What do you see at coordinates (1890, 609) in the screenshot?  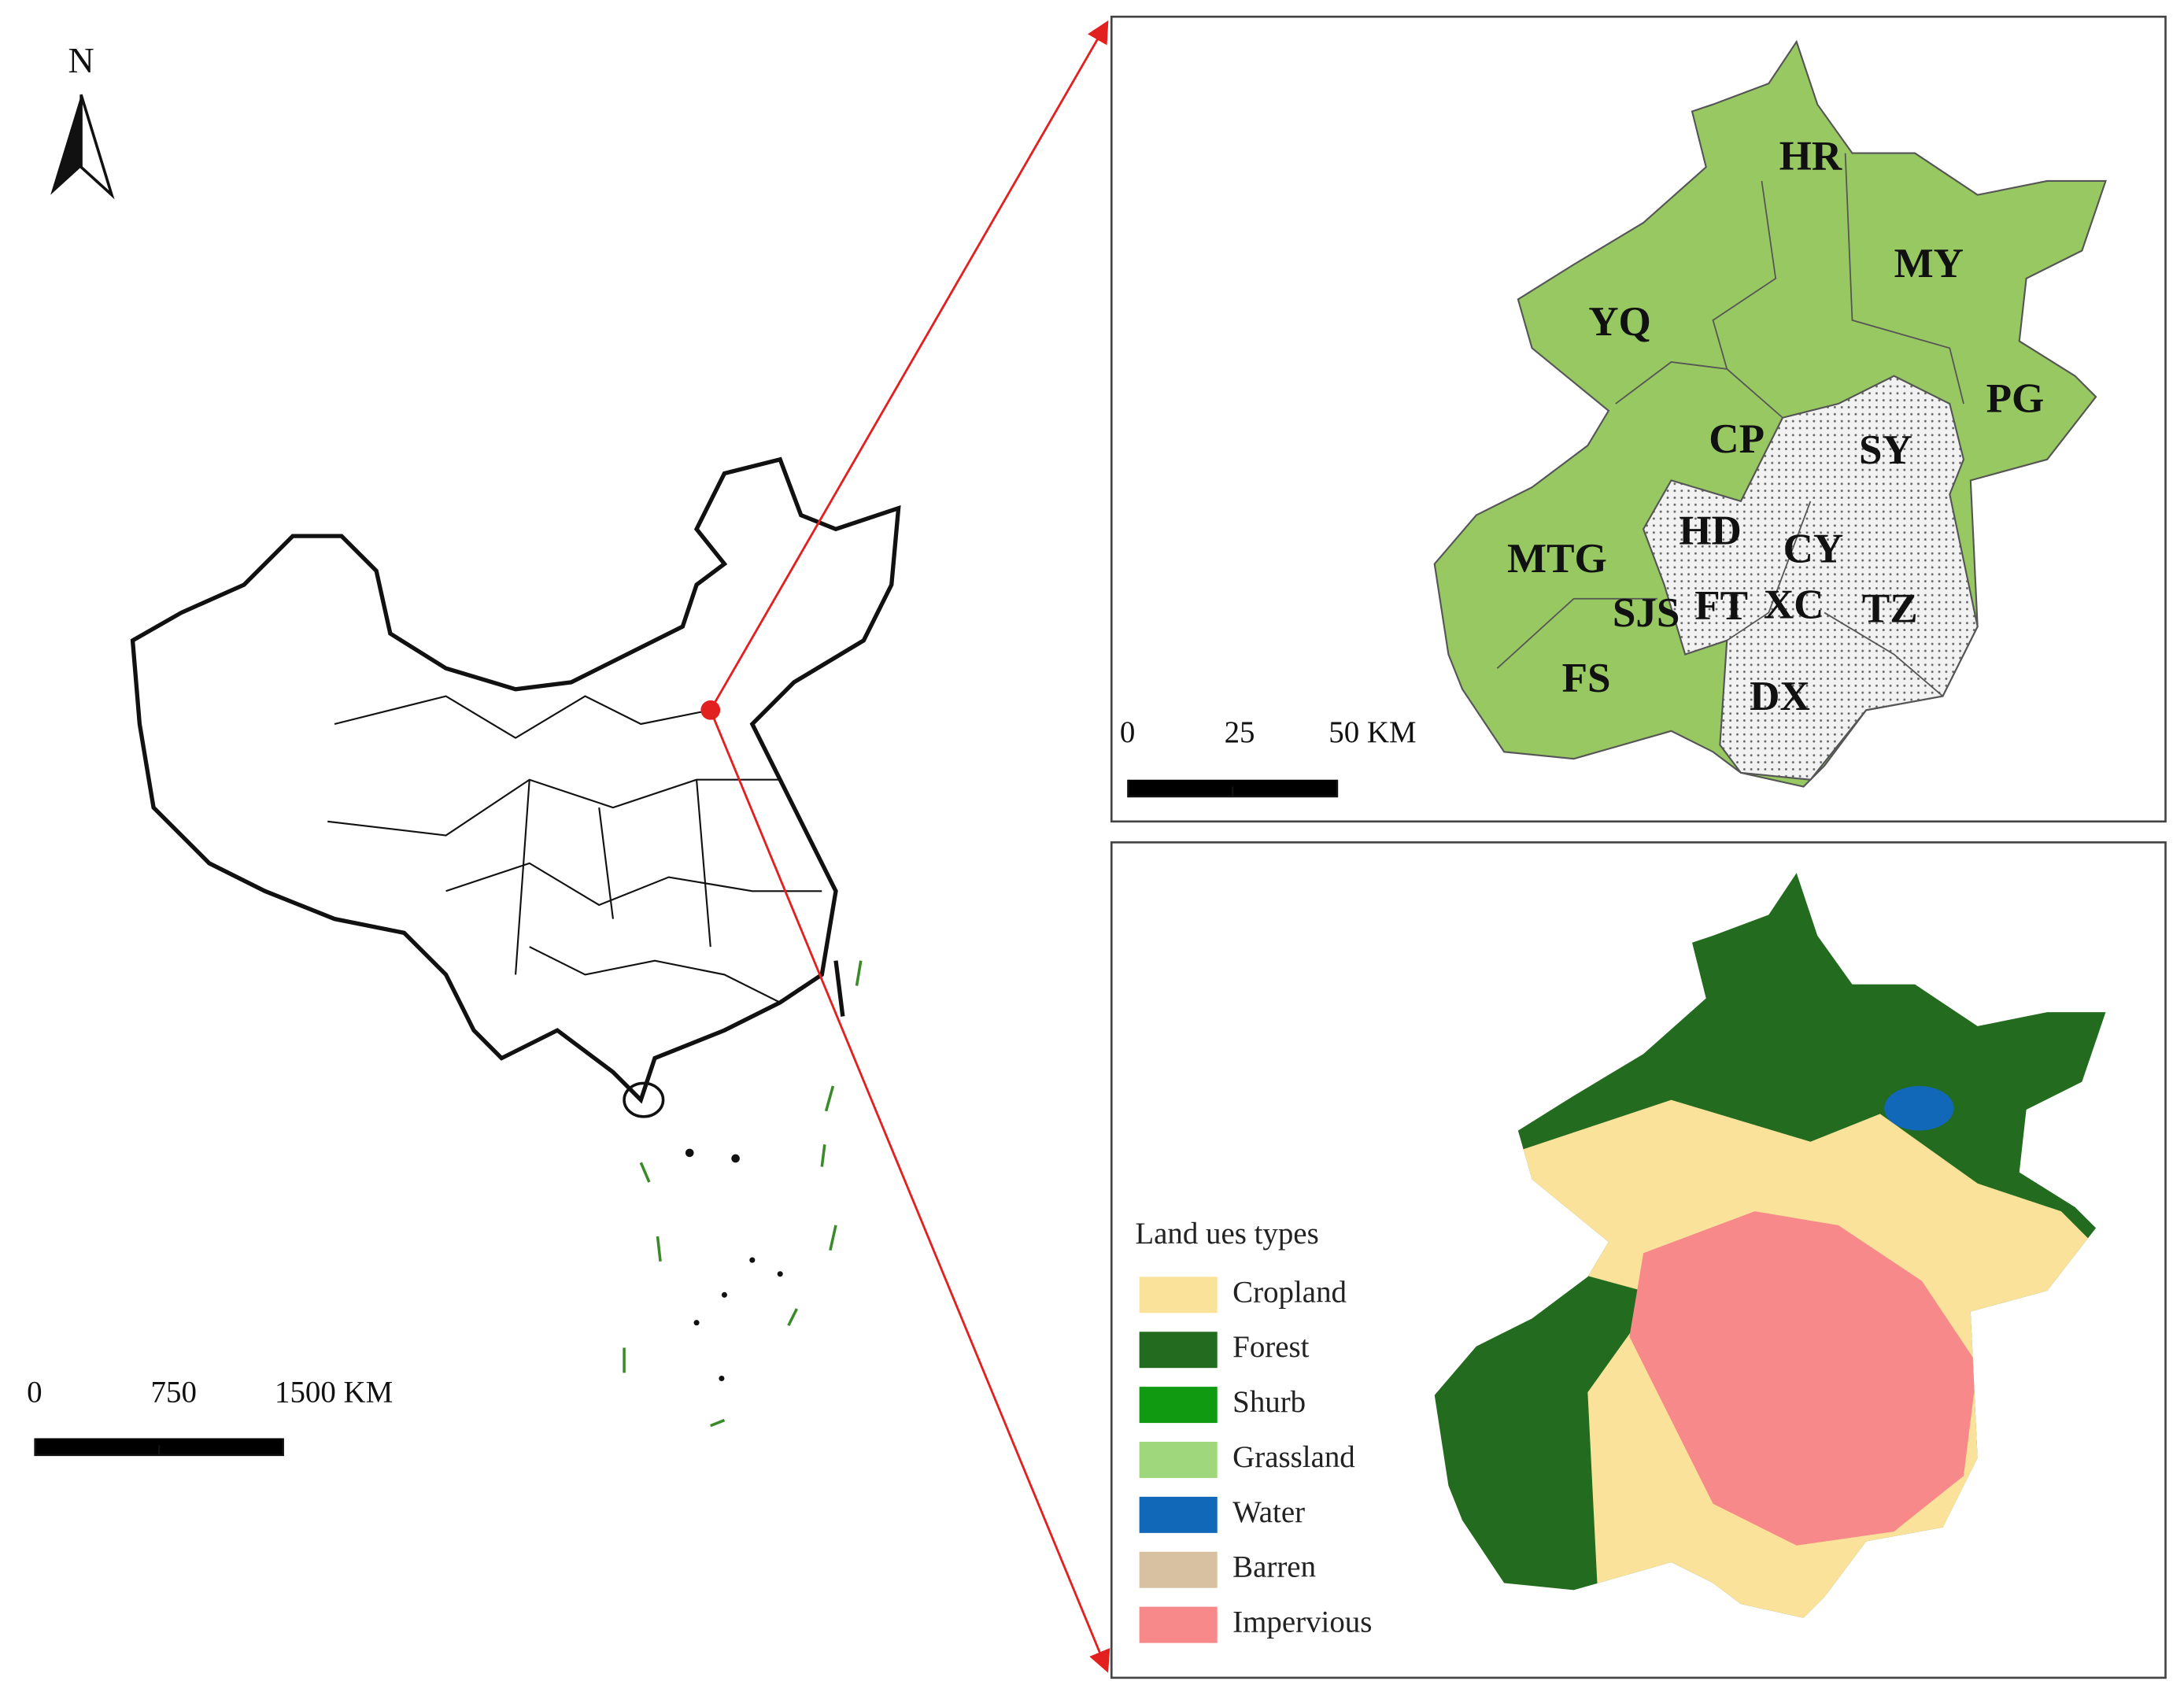 I see `district-label: TZ` at bounding box center [1890, 609].